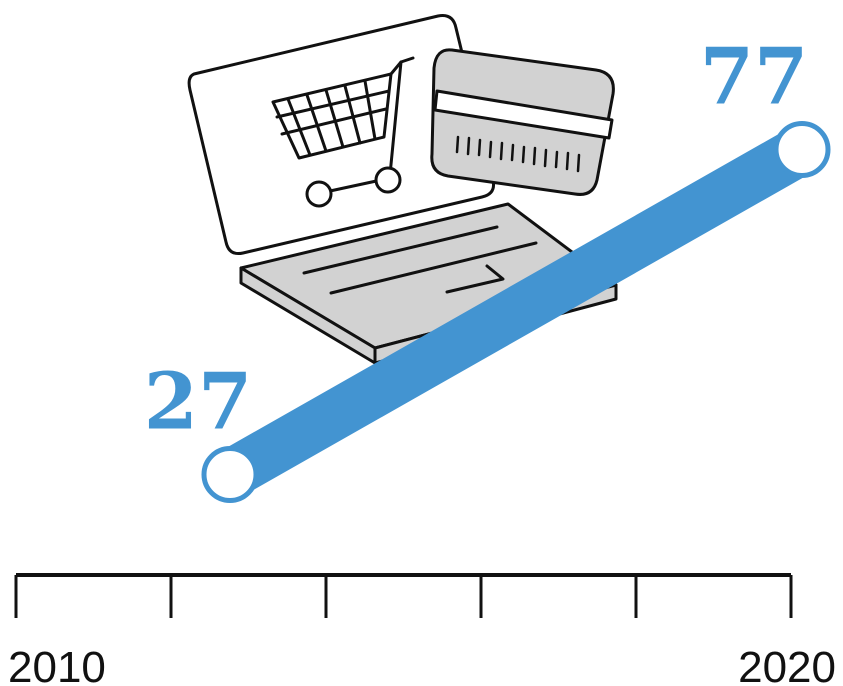 The image size is (843, 686). Describe the element at coordinates (754, 77) in the screenshot. I see `data-label-end: 77` at that location.